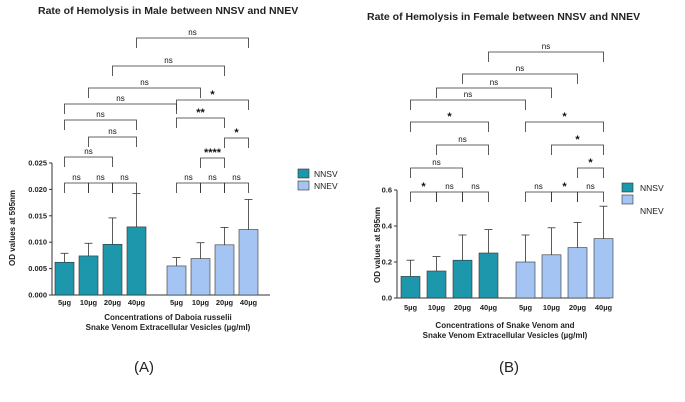  What do you see at coordinates (652, 188) in the screenshot?
I see `legend-b-label-nnsv: NNSV` at bounding box center [652, 188].